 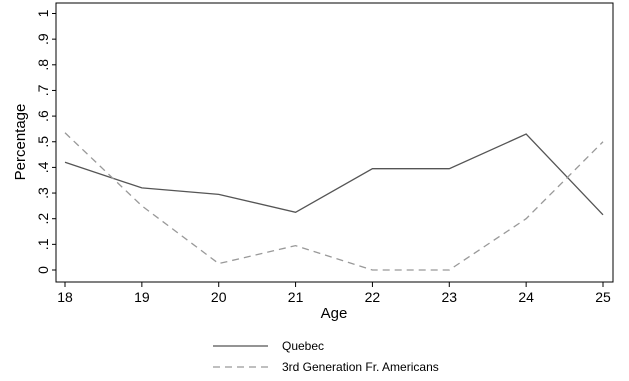 What do you see at coordinates (334, 293) in the screenshot?
I see `x-axis: 18 19 20 21 22 23 24 25` at bounding box center [334, 293].